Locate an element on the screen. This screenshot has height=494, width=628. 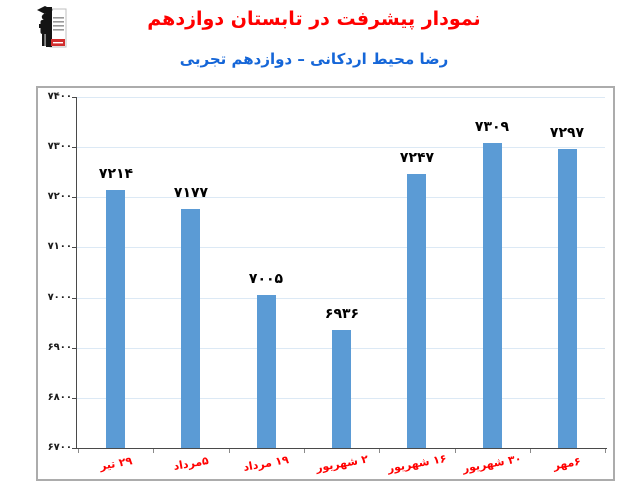
x-axis-label: ۲۹ تیر is located at coordinates (116, 463).